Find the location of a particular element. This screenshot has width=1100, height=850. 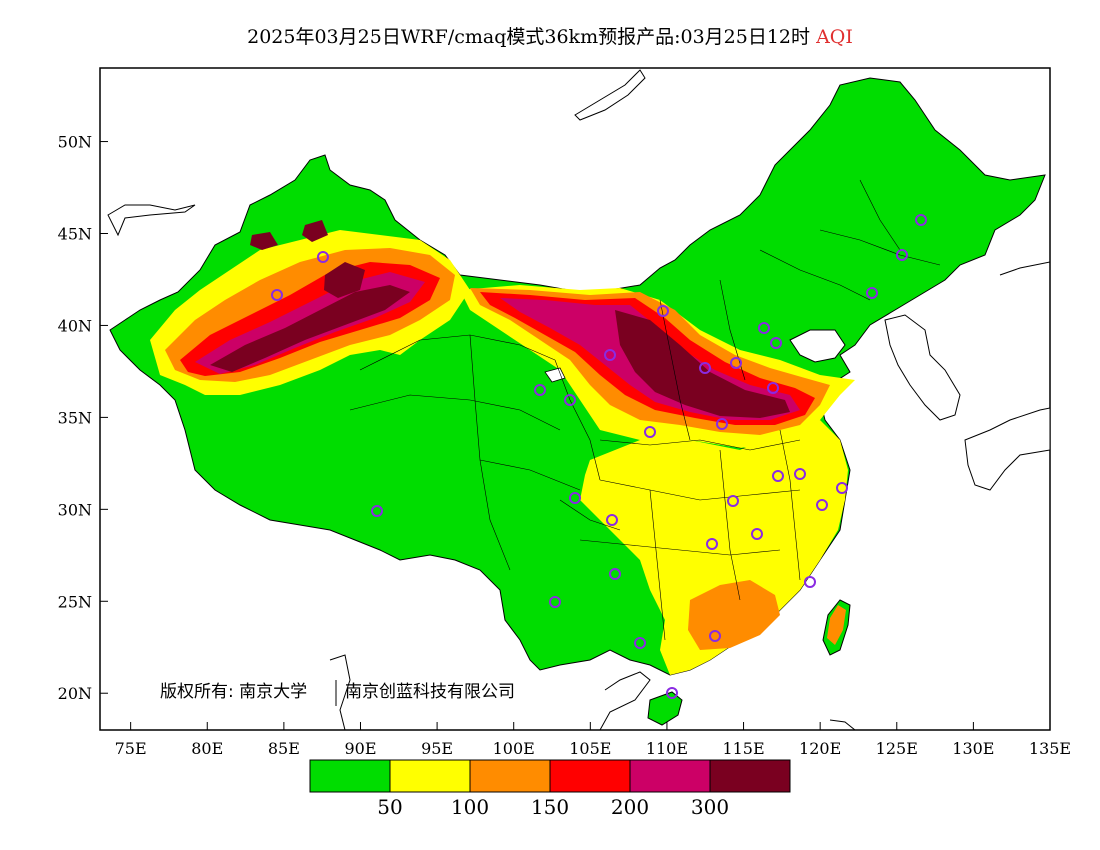

aqi-zone-darkred-blob2 is located at coordinates (264, 241).